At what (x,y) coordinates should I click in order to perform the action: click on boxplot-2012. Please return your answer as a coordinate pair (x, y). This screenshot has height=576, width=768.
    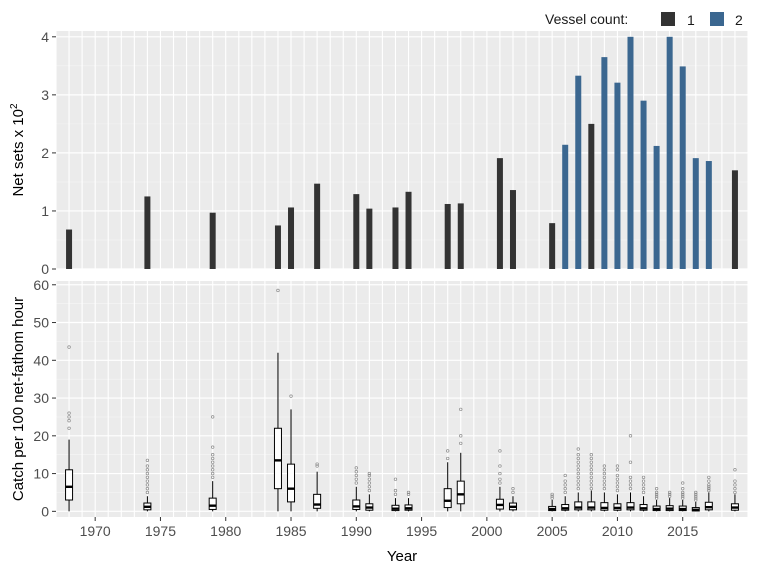
    Looking at the image, I should click on (643, 493).